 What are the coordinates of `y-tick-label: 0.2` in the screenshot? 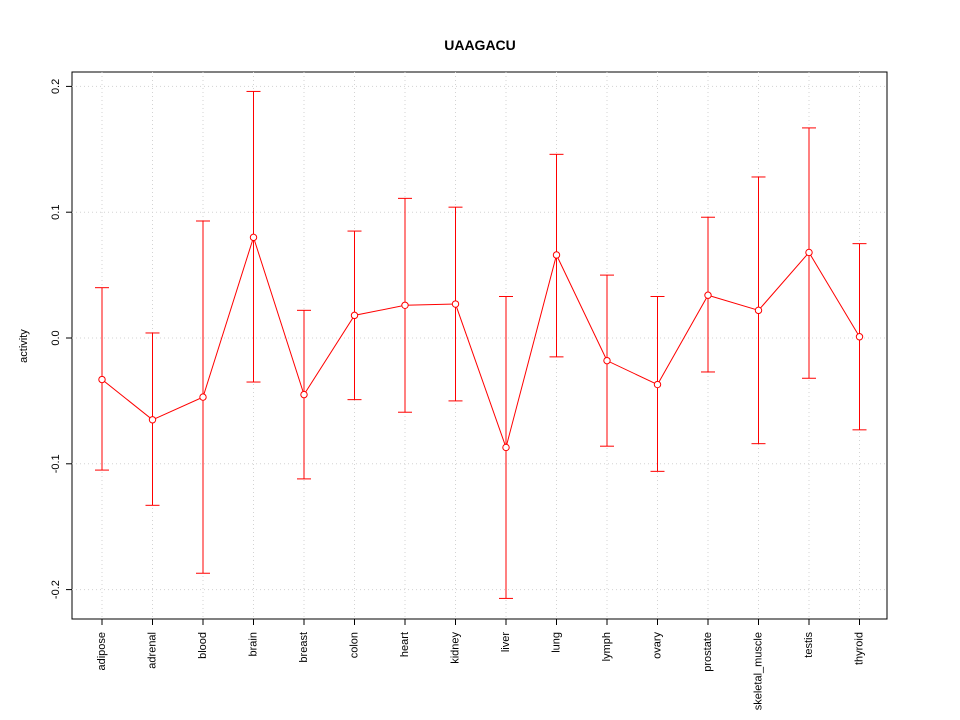 It's located at (56, 86).